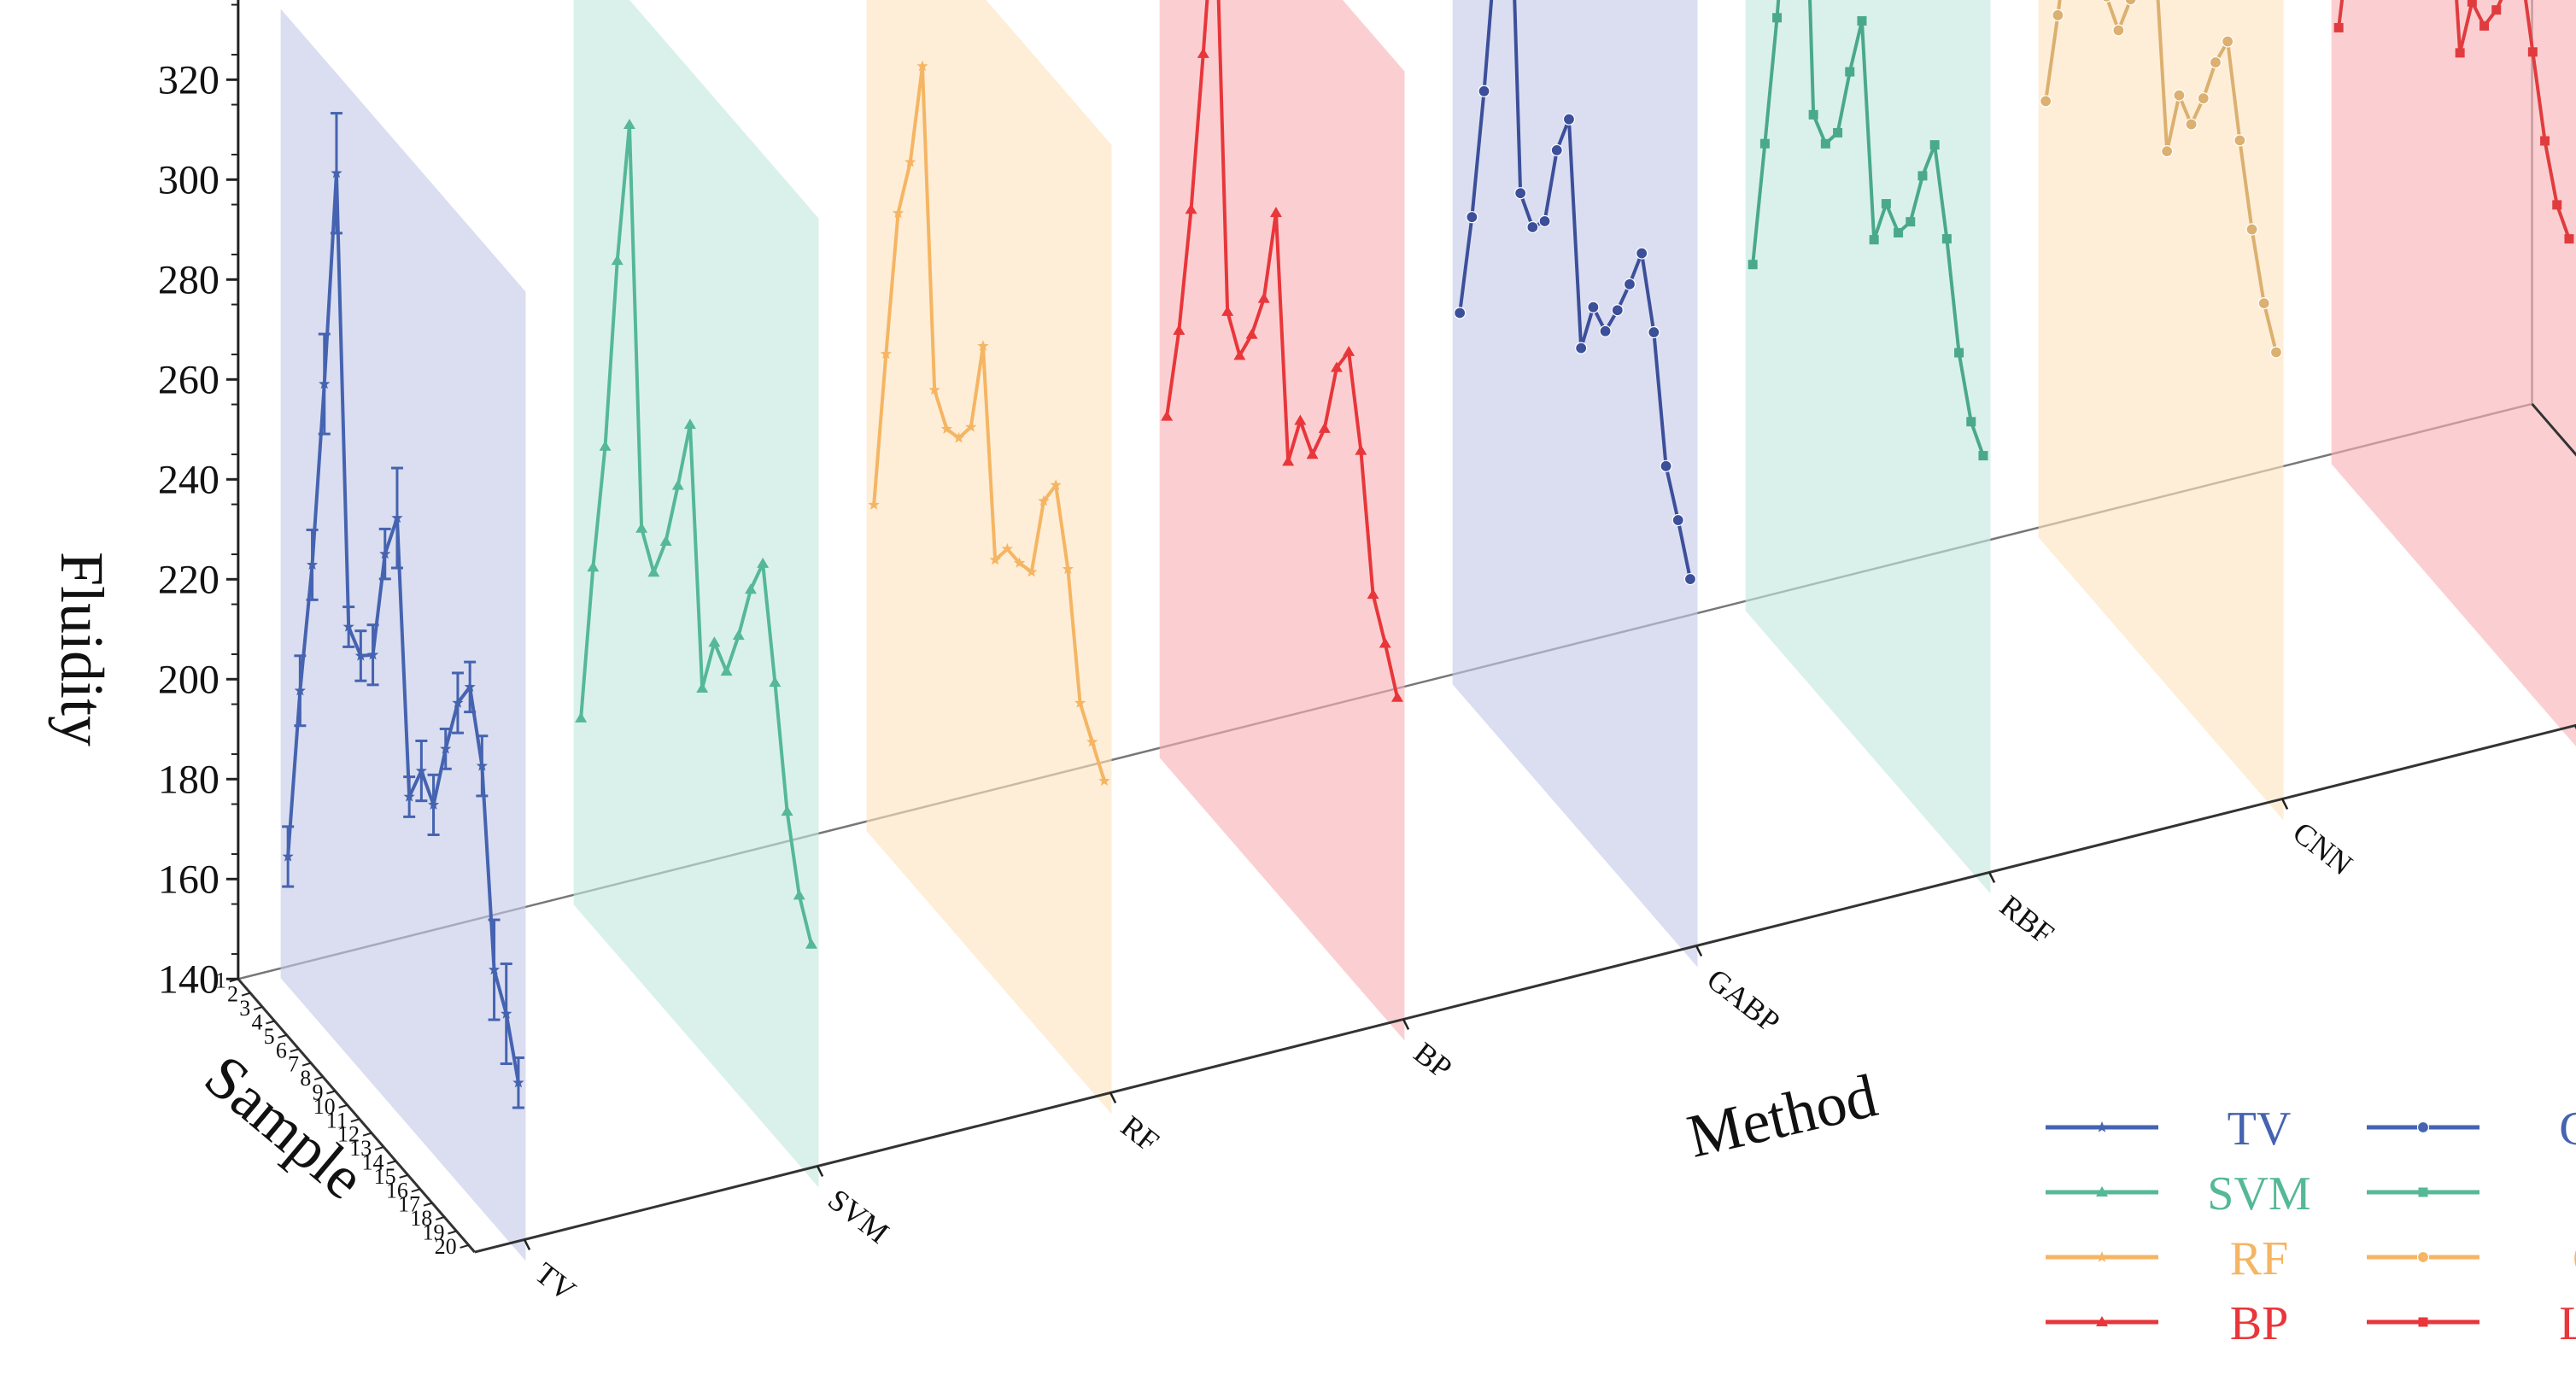 The height and width of the screenshot is (1375, 2576). What do you see at coordinates (189, 79) in the screenshot?
I see `z-tick-label: 320` at bounding box center [189, 79].